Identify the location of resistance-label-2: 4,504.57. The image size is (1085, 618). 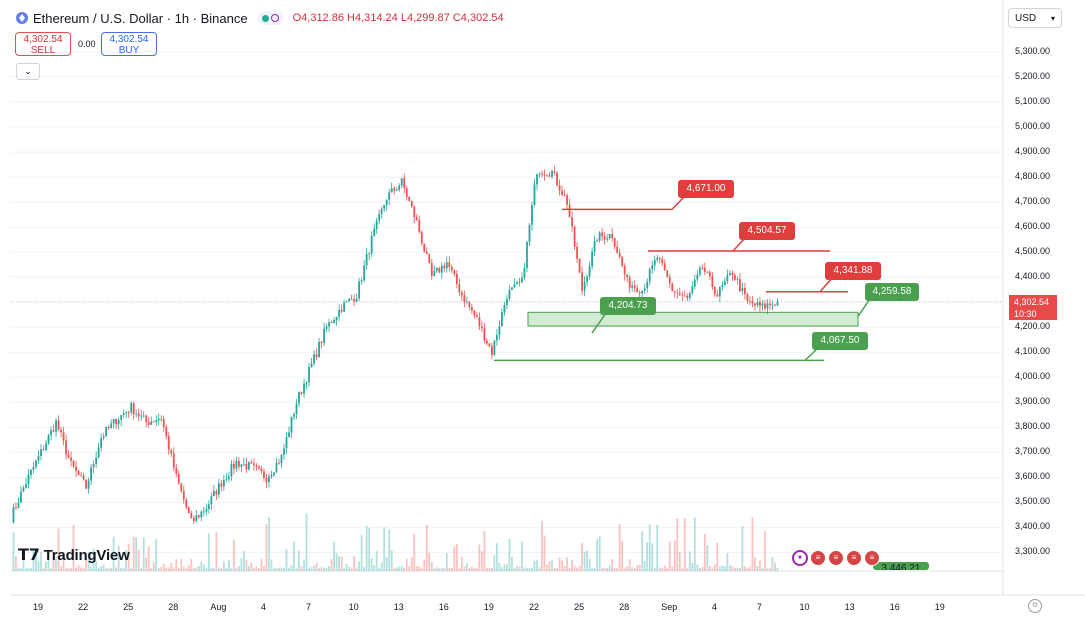
(767, 231).